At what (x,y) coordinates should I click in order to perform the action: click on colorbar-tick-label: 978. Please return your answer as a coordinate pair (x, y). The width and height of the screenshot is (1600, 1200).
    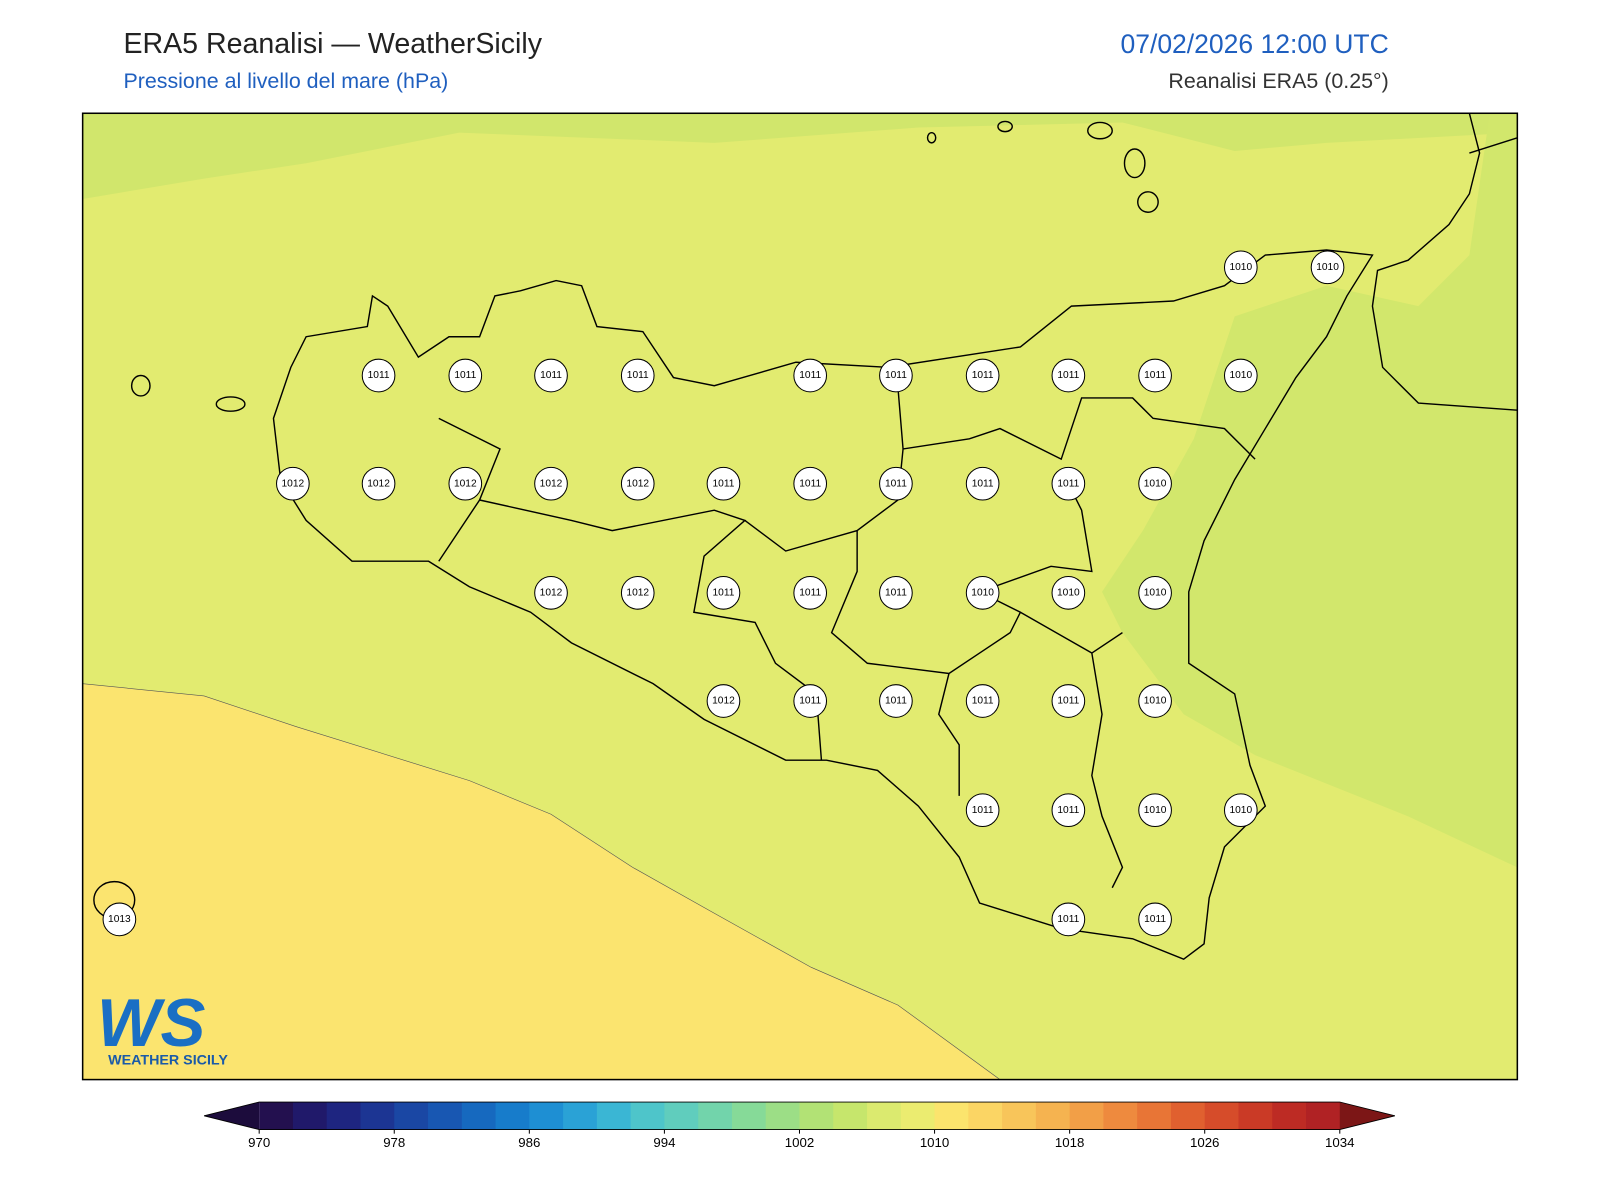
    Looking at the image, I should click on (394, 1142).